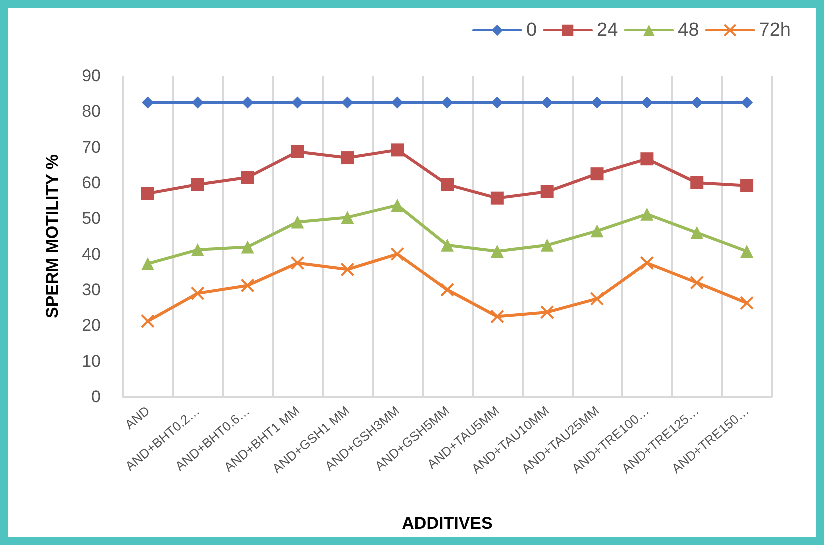 The height and width of the screenshot is (545, 824). What do you see at coordinates (532, 30) in the screenshot?
I see `legend-label: 0` at bounding box center [532, 30].